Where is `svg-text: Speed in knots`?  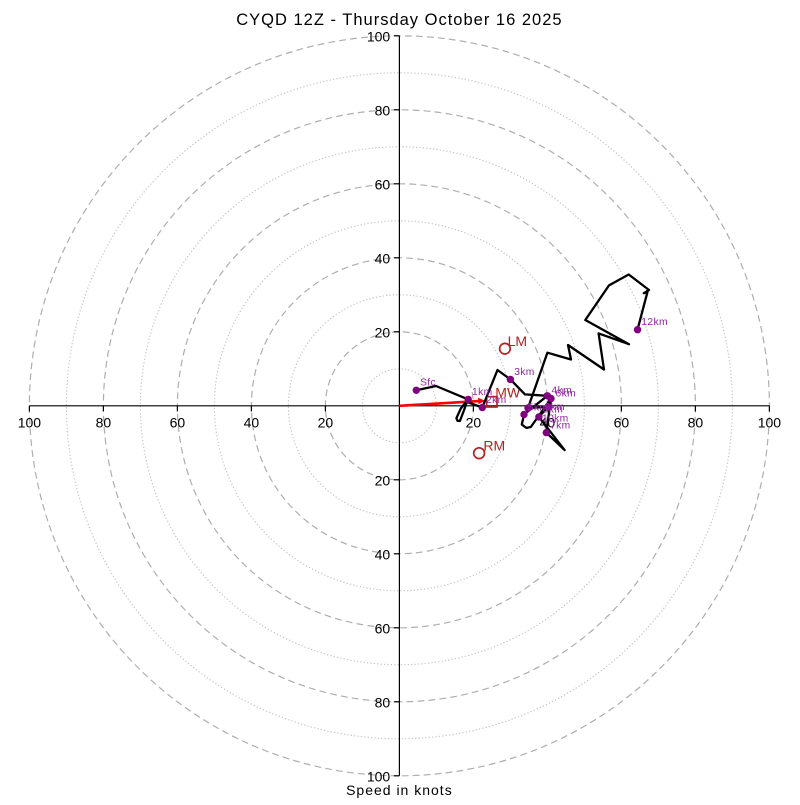 svg-text: Speed in knots is located at coordinates (399, 790).